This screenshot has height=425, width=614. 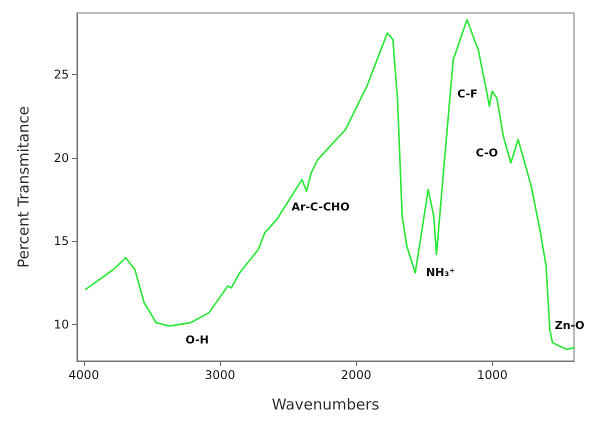 I want to click on y-tick-label: 10, so click(x=61, y=324).